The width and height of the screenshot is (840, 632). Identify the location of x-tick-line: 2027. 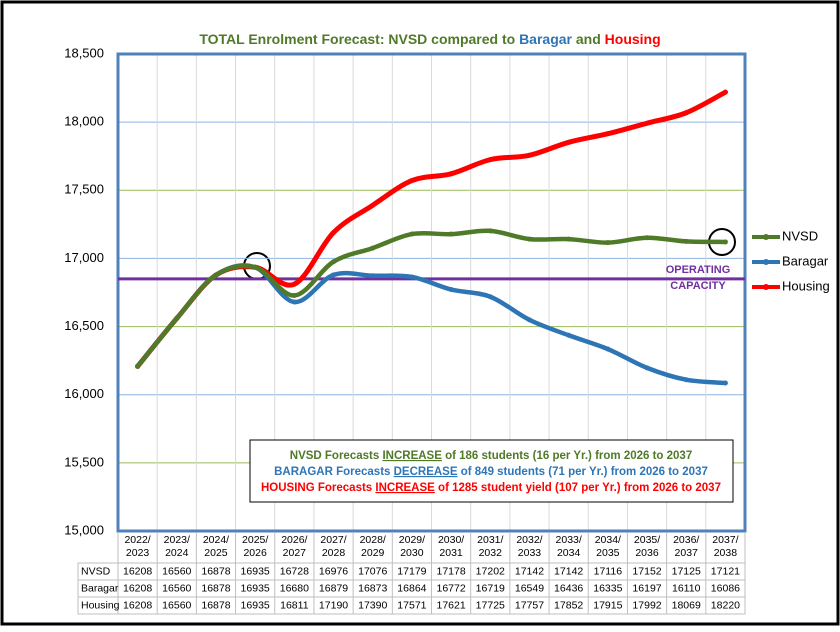
(295, 553).